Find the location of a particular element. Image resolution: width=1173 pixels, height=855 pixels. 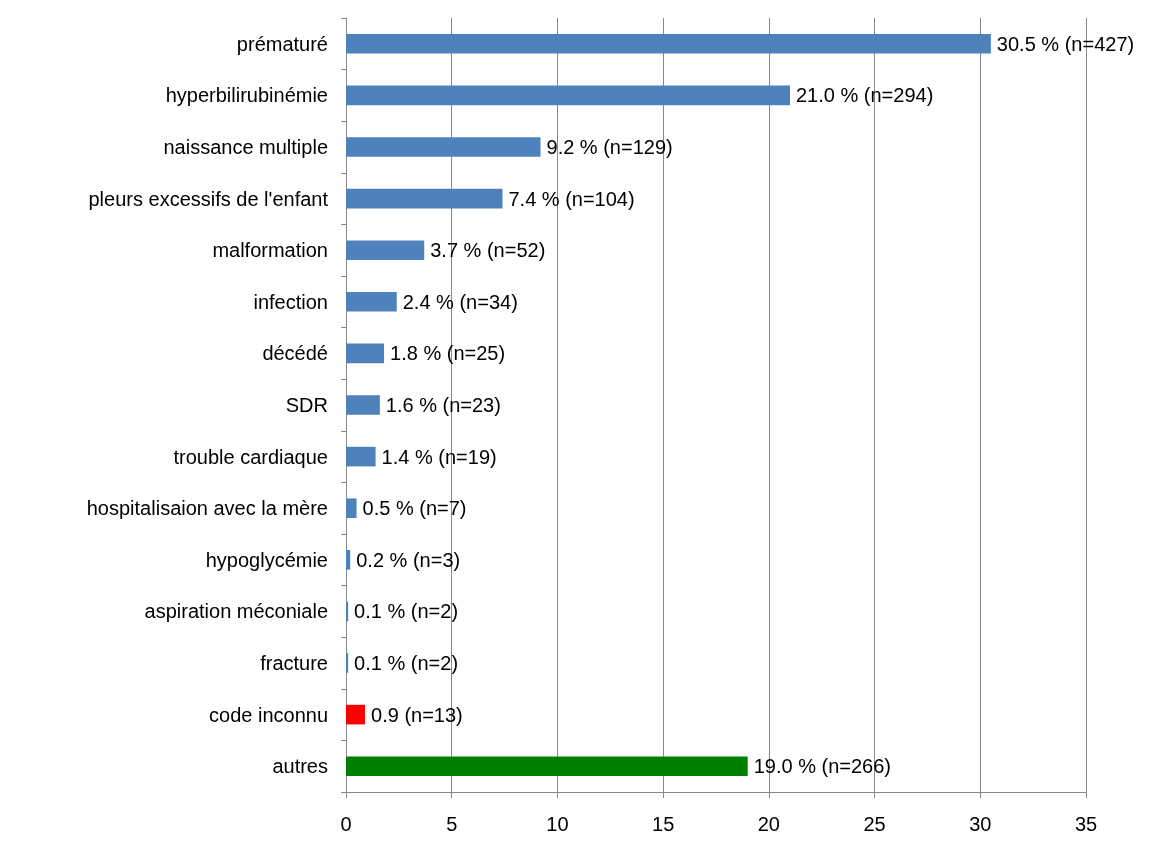

y-tick-label: code inconnu is located at coordinates (268, 714).